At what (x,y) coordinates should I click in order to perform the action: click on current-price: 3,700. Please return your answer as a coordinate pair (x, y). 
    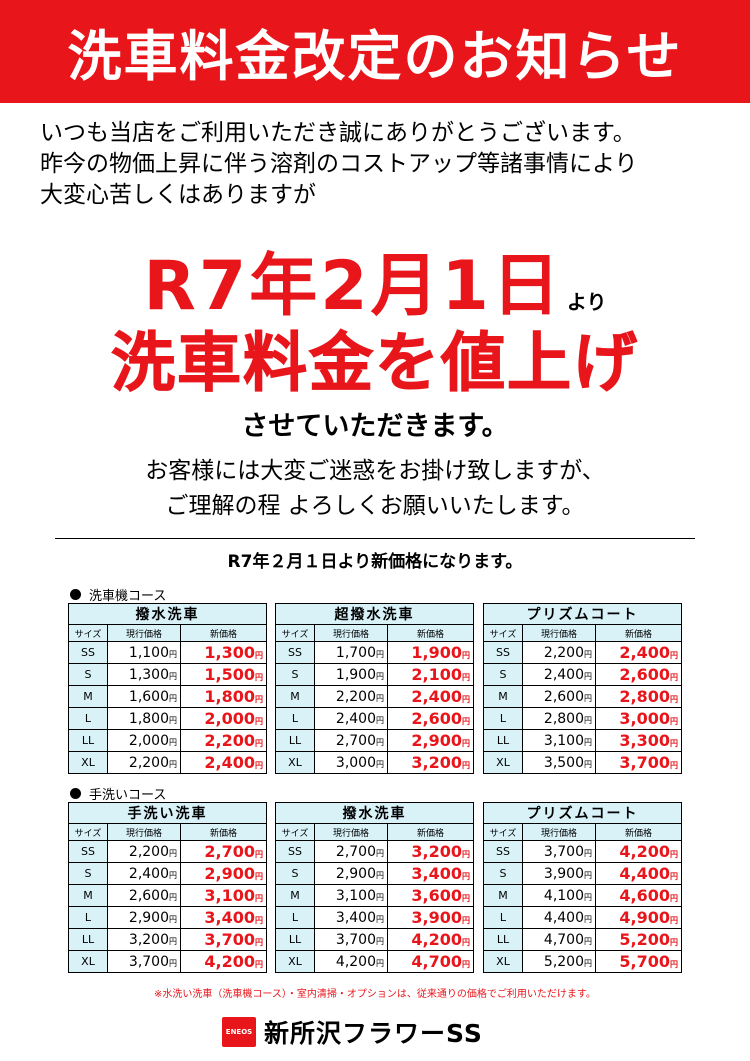
    Looking at the image, I should click on (148, 961).